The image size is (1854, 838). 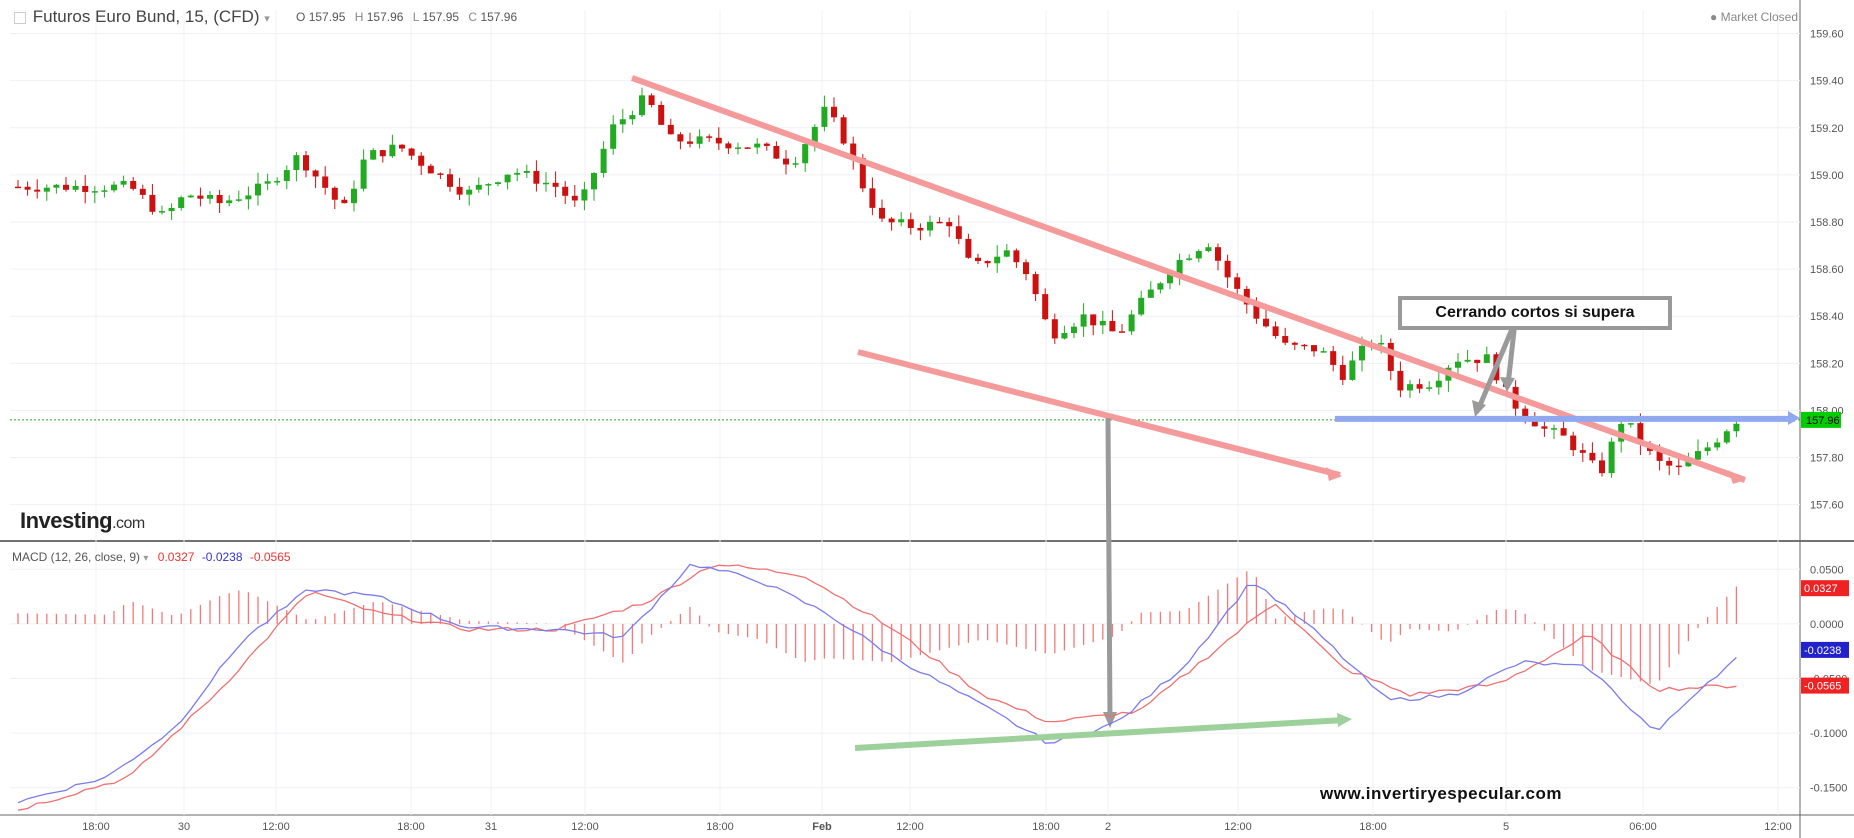 What do you see at coordinates (1496, 366) in the screenshot?
I see `annotation-arrow` at bounding box center [1496, 366].